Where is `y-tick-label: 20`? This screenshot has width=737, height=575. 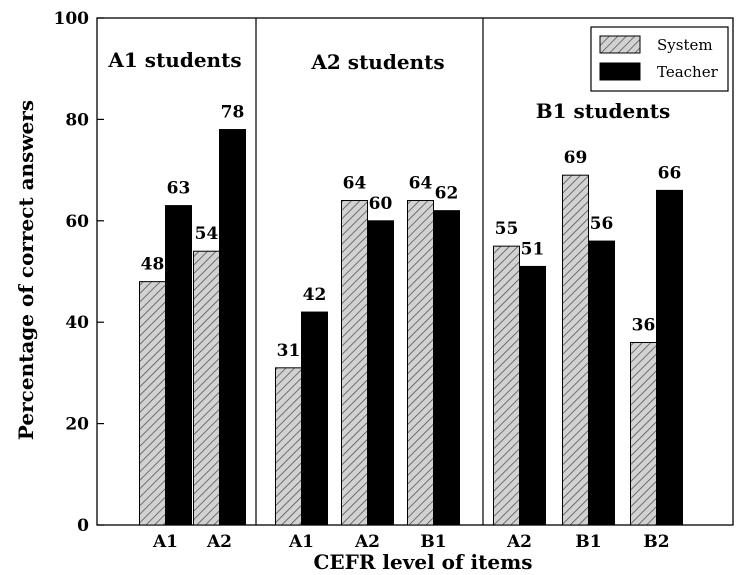 y-tick-label: 20 is located at coordinates (77, 425).